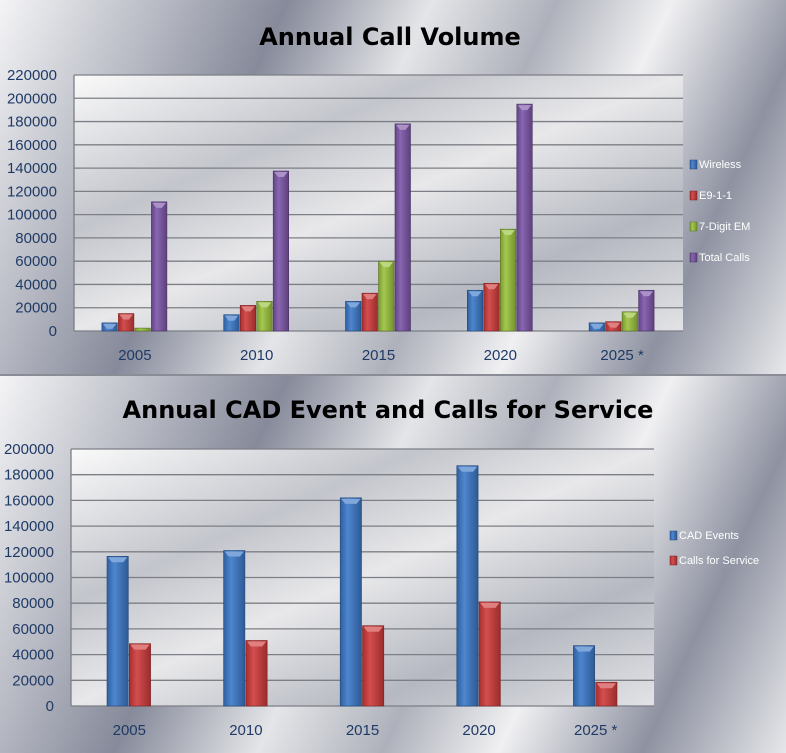  Describe the element at coordinates (715, 196) in the screenshot. I see `legend-label: E9-1-1` at that location.